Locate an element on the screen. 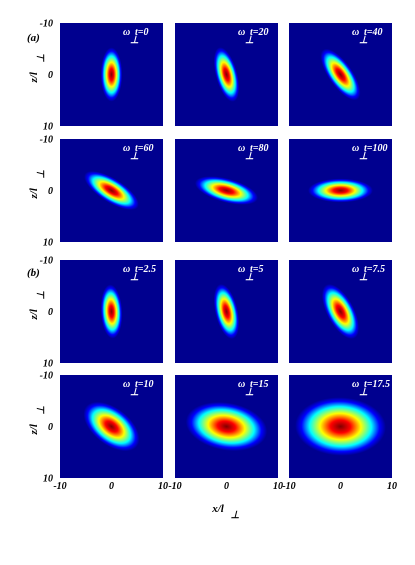 The width and height of the screenshot is (415, 565). group-label-a: (a) is located at coordinates (33, 38).